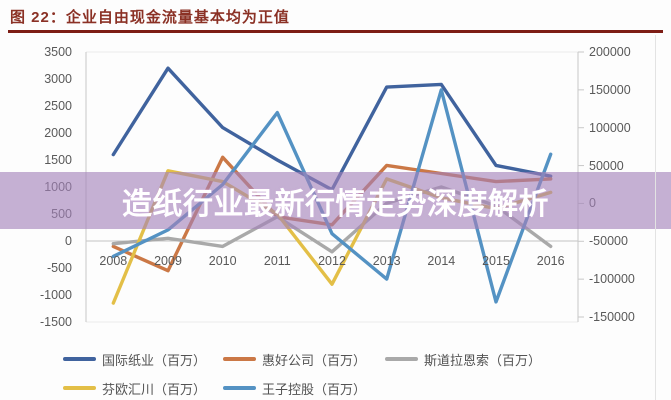  I want to click on left-axis-tick-label: 0, so click(68, 241).